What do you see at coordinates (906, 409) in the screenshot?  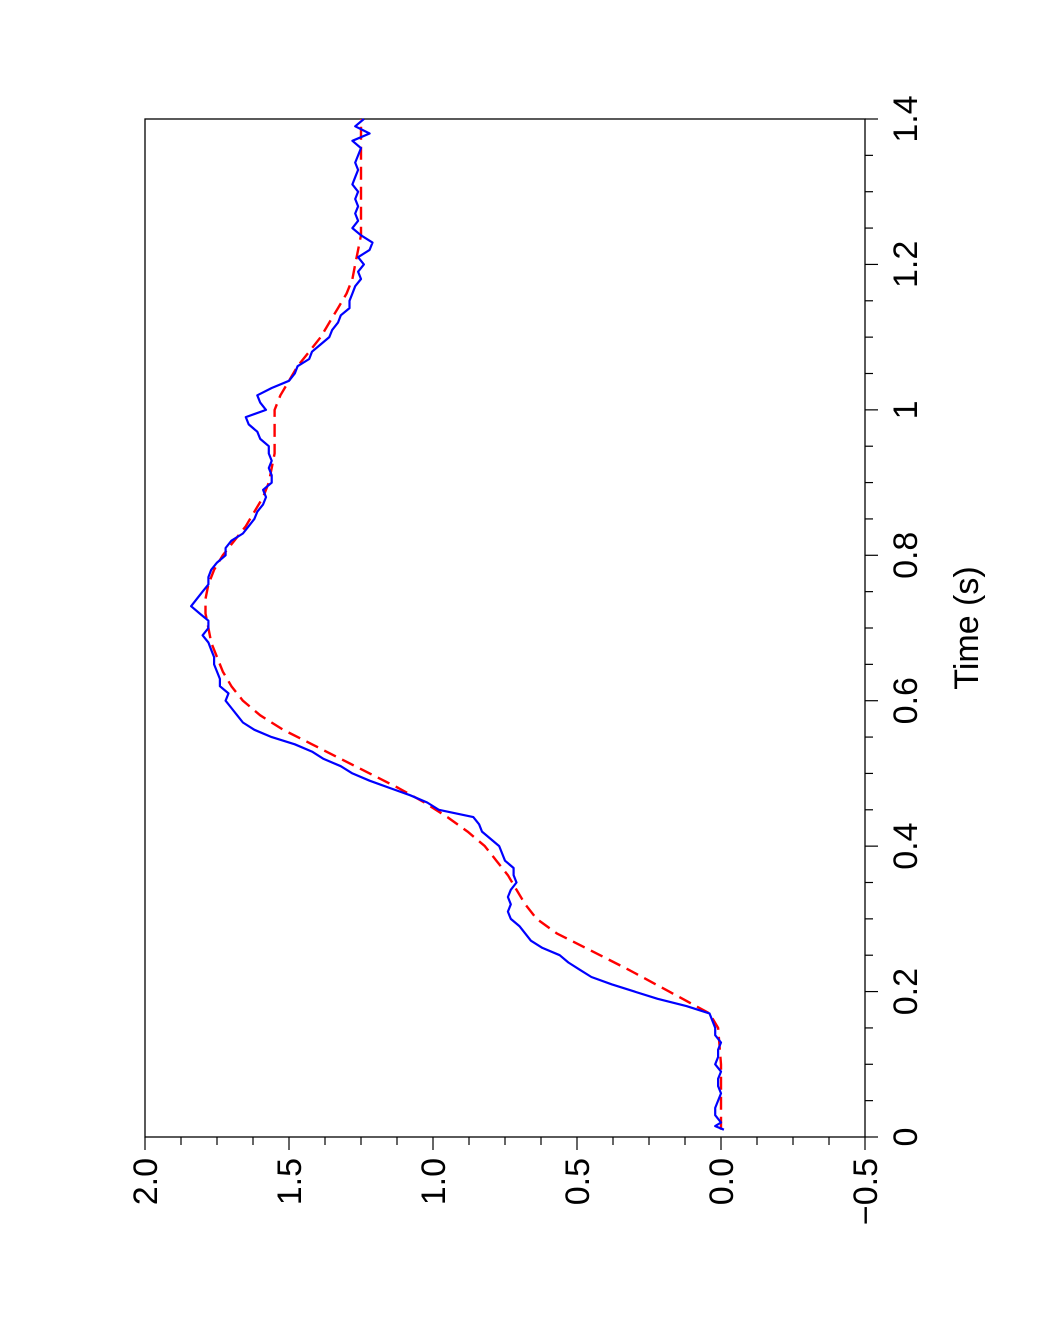 I see `x-tick-label: 1` at bounding box center [906, 409].